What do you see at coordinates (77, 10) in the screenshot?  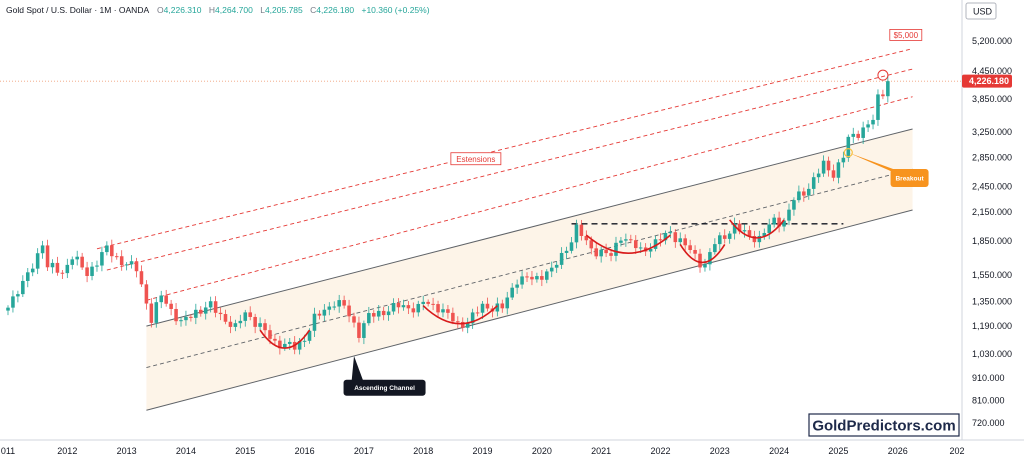 I see `symbol-title: Gold Spot / U.S. Dollar · 1M · OANDA` at bounding box center [77, 10].